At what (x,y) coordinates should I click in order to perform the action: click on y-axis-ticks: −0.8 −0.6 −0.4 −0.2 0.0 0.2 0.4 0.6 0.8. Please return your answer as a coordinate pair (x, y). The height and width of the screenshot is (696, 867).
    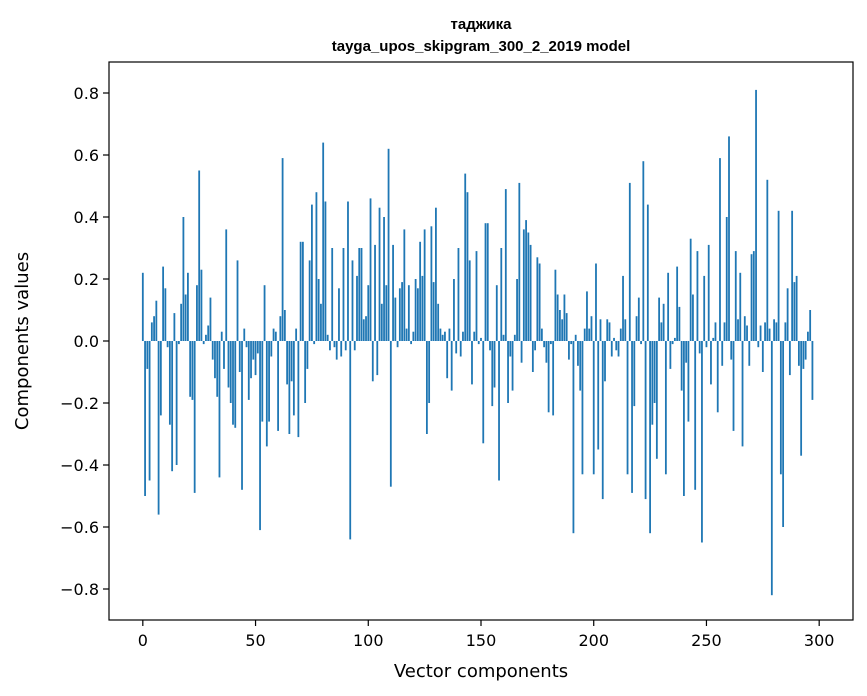
    Looking at the image, I should click on (84, 341).